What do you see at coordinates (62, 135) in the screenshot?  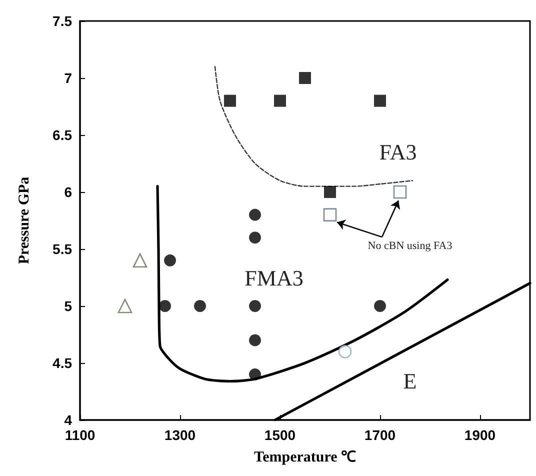 I see `y-tick-label: 6.5` at bounding box center [62, 135].